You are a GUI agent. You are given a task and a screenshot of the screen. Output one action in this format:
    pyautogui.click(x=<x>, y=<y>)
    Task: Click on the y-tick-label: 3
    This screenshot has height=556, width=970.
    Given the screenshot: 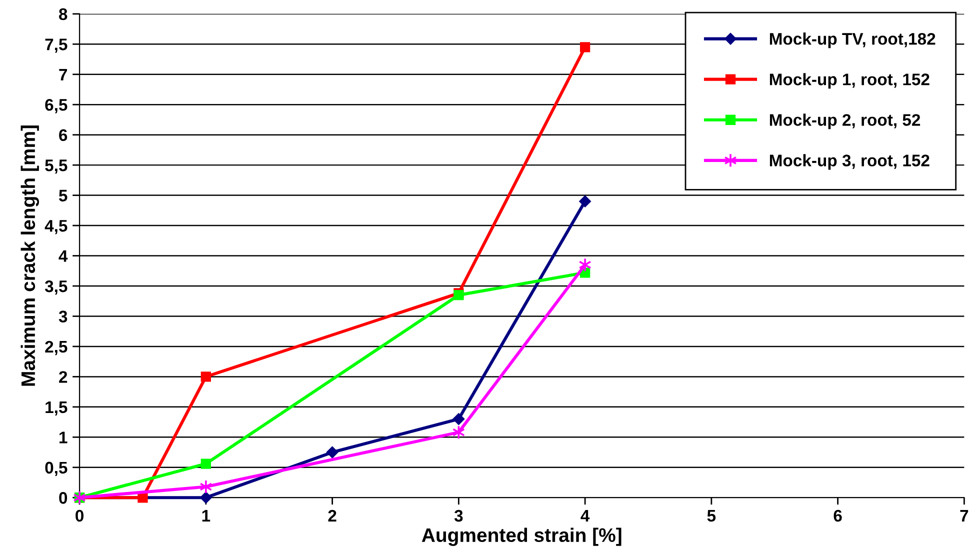 What is the action you would take?
    pyautogui.click(x=63, y=316)
    